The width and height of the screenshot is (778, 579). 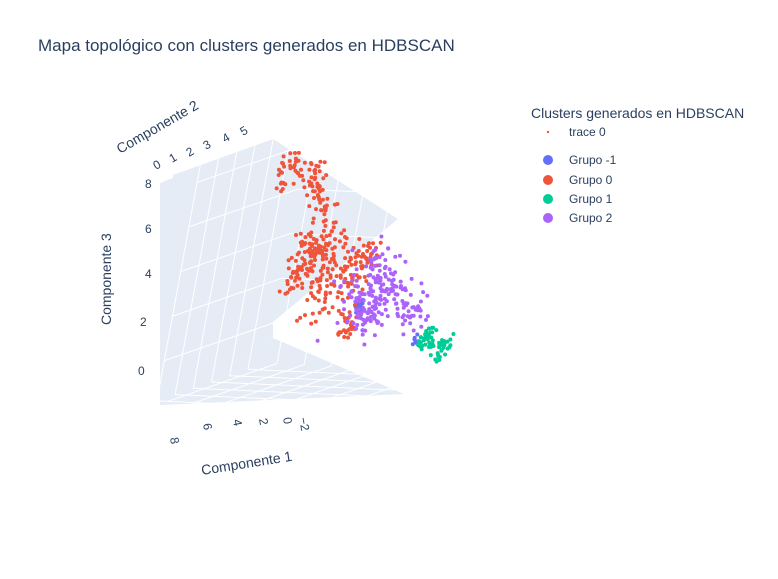 I want to click on z-tick-label: 0, so click(x=141, y=371).